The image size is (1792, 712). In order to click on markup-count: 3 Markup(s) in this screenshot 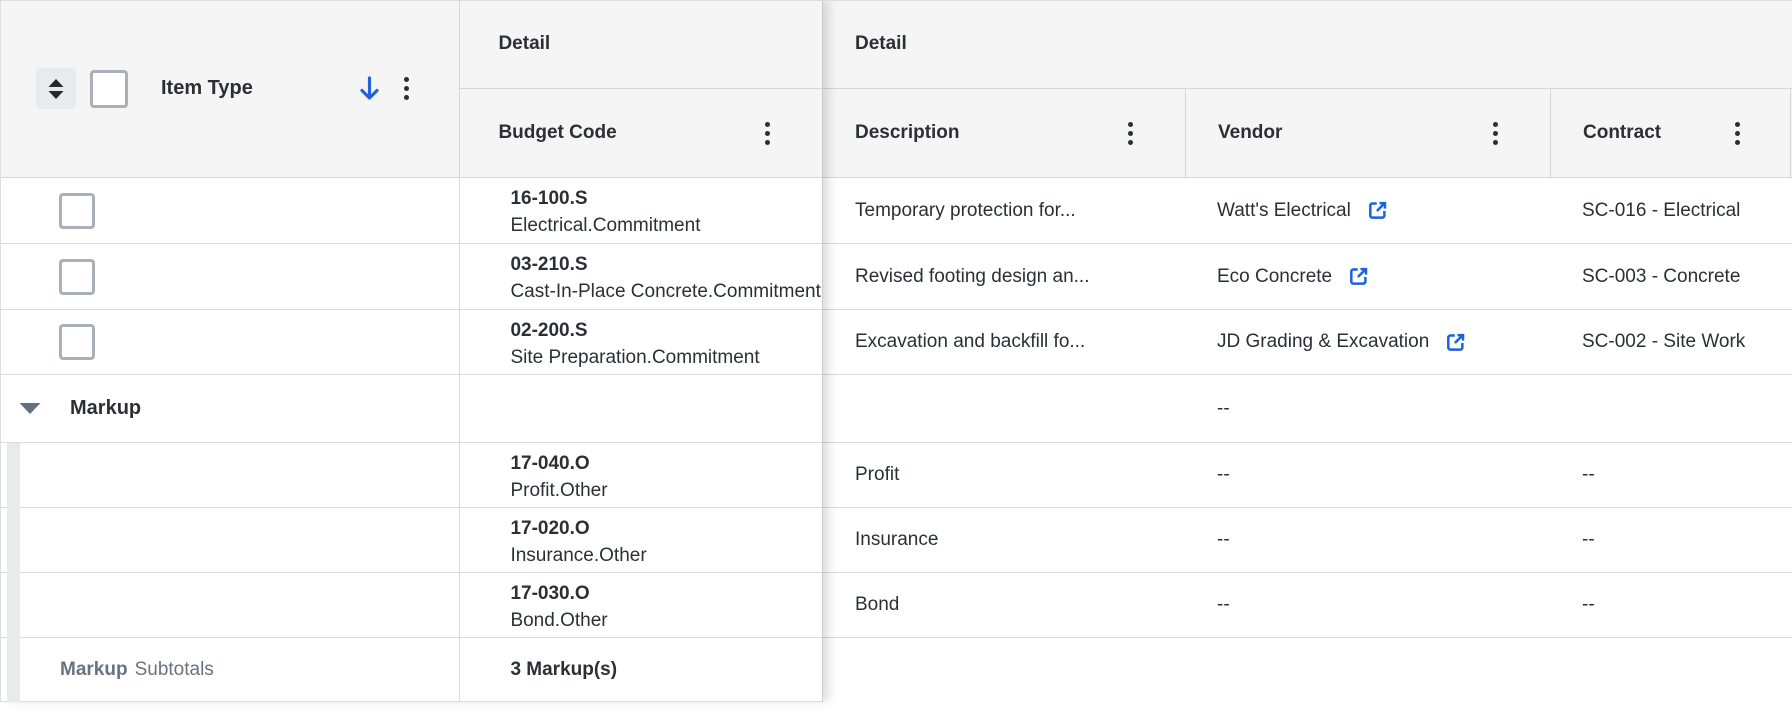, I will do `click(564, 669)`.